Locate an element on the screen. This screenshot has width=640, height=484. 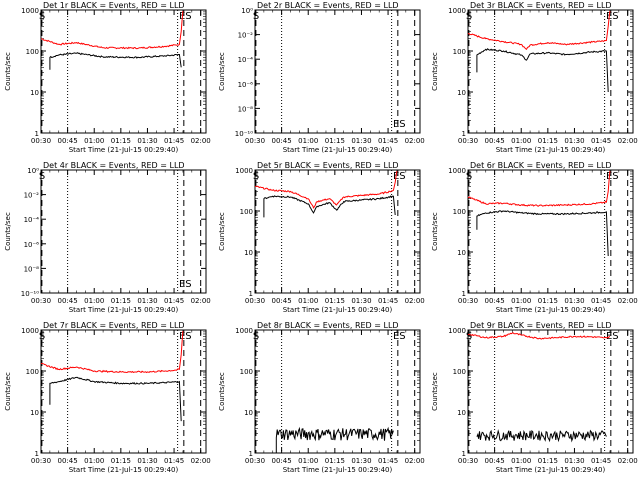
y-tick-label: 10⁻⁴ is located at coordinates (32, 220).